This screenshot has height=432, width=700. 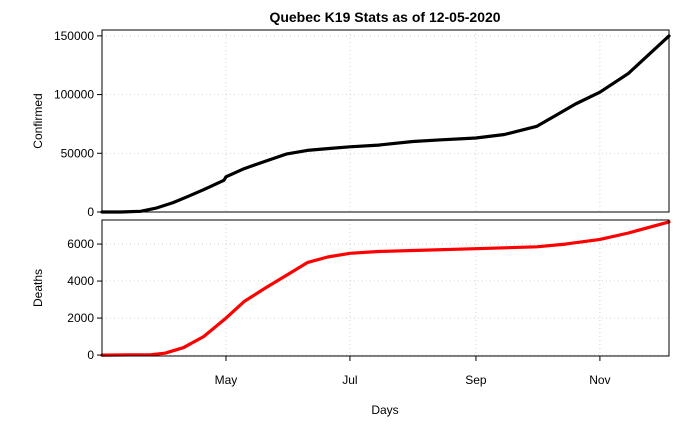 What do you see at coordinates (38, 288) in the screenshot?
I see `deaths-y-axis-label: Deaths` at bounding box center [38, 288].